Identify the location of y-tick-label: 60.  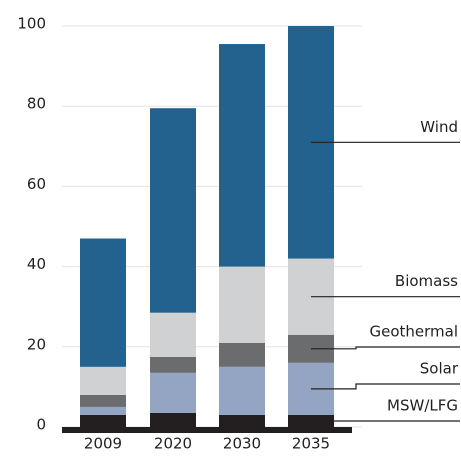
(36, 184).